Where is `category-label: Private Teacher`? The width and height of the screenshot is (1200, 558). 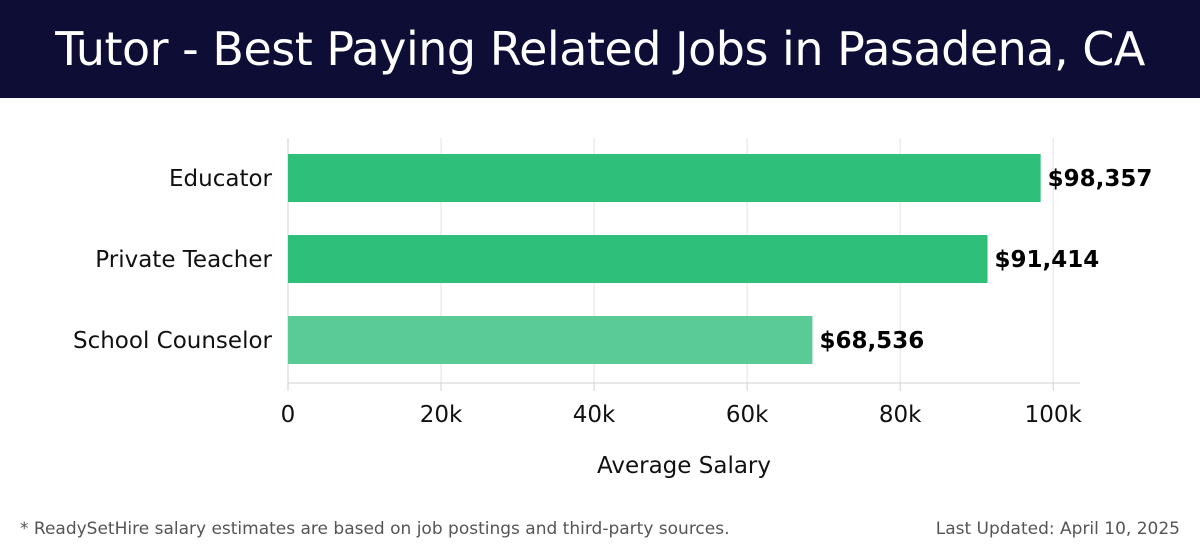 category-label: Private Teacher is located at coordinates (183, 260).